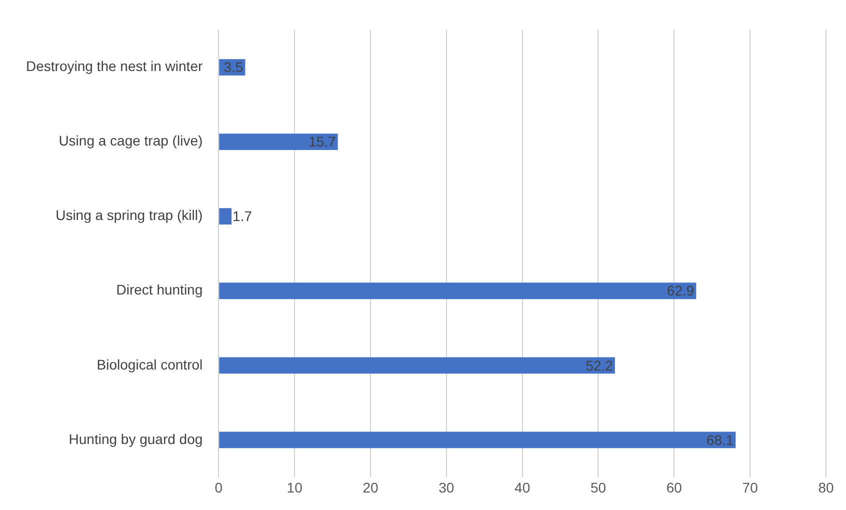 The width and height of the screenshot is (846, 510). Describe the element at coordinates (446, 487) in the screenshot. I see `x-tick-label: 30` at that location.